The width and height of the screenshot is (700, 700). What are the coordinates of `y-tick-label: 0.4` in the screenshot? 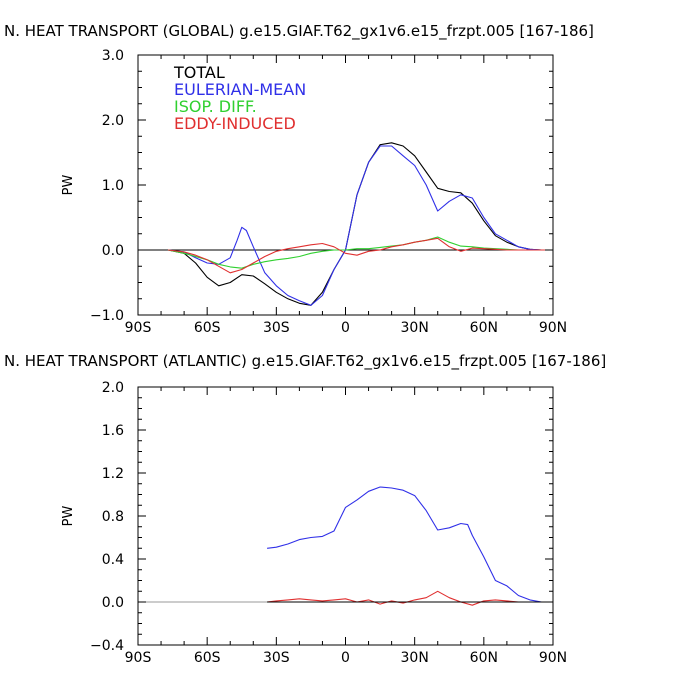 It's located at (113, 560).